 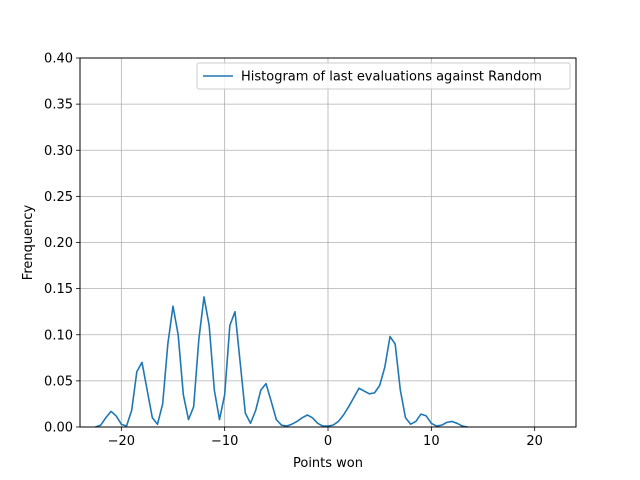 What do you see at coordinates (534, 441) in the screenshot?
I see `x-tick-label: 20` at bounding box center [534, 441].